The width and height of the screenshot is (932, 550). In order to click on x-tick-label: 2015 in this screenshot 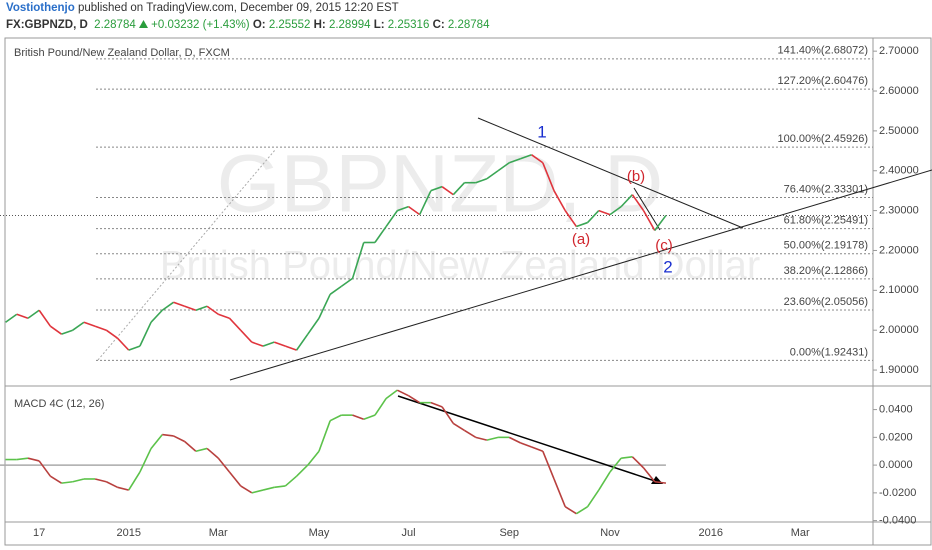, I will do `click(128, 533)`.